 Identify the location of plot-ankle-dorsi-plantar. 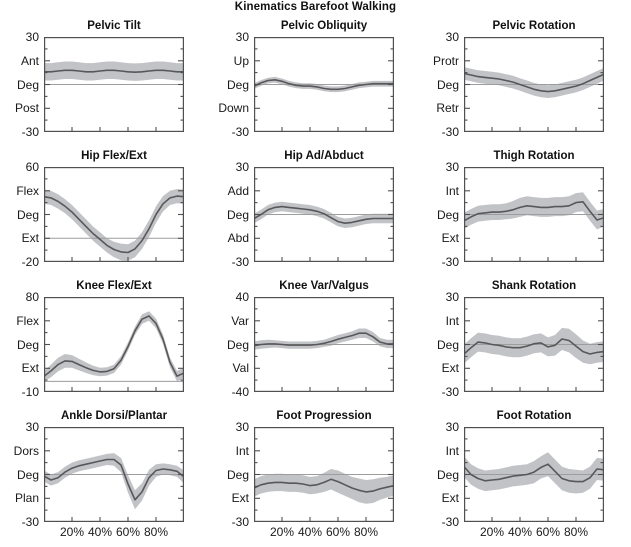
(114, 474).